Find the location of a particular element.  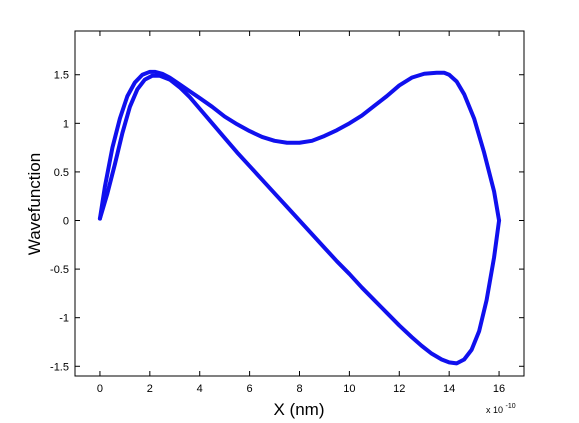

x-axis-label: X (nm) is located at coordinates (299, 409).